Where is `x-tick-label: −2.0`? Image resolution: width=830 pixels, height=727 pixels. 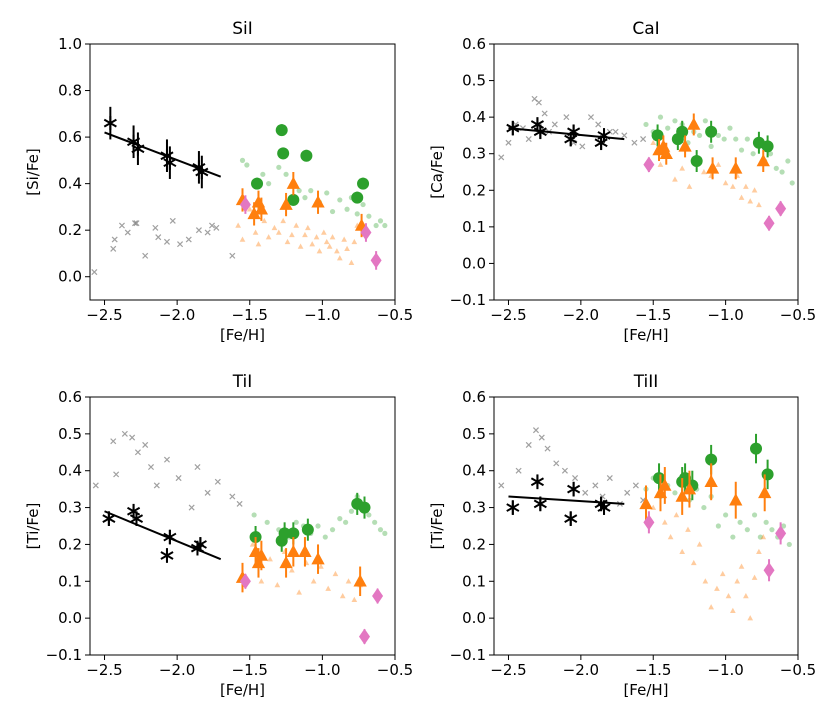 x-tick-label: −2.0 is located at coordinates (581, 670).